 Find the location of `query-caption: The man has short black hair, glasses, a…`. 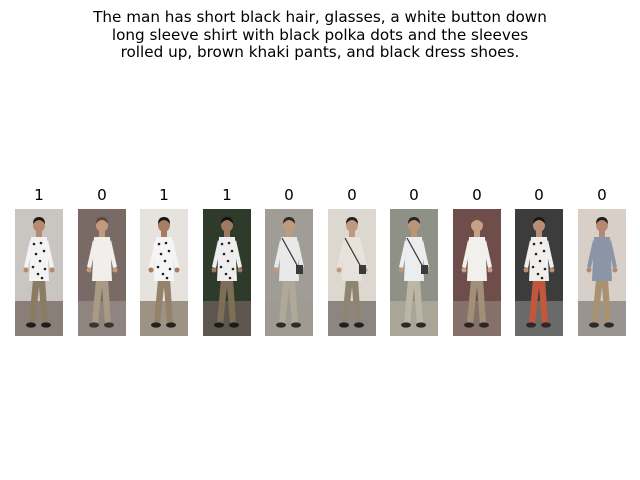

query-caption: The man has short black hair, glasses, a… is located at coordinates (320, 35).